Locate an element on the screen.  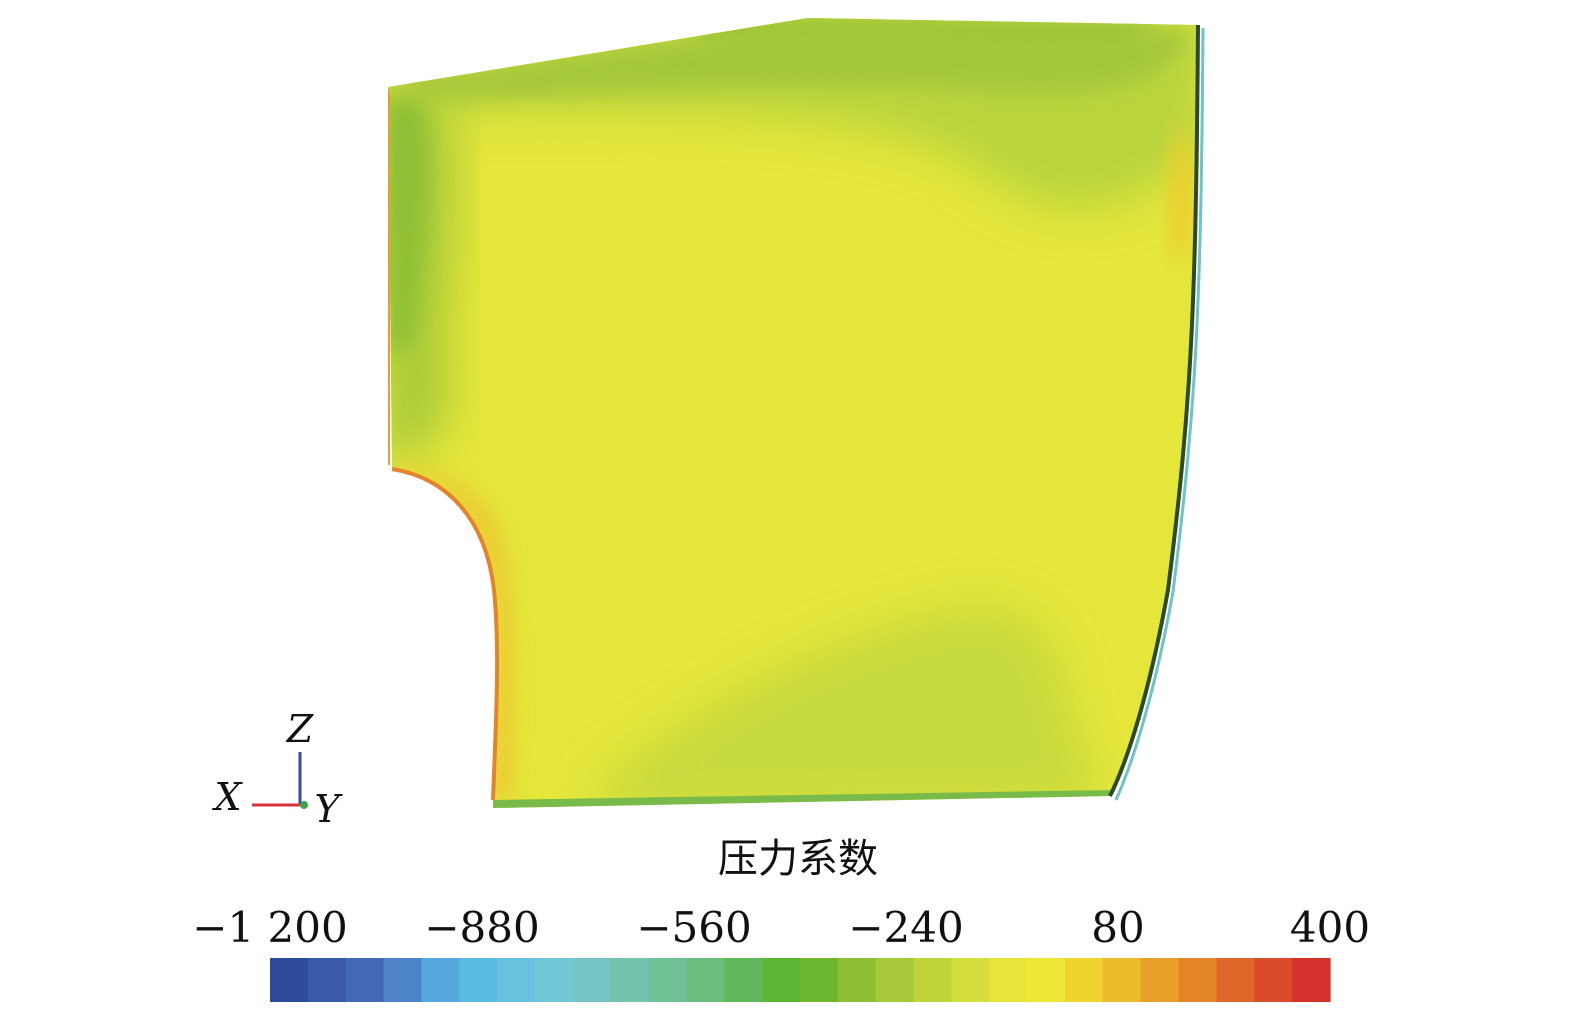
colorbar-tick-label: −240 is located at coordinates (905, 927).